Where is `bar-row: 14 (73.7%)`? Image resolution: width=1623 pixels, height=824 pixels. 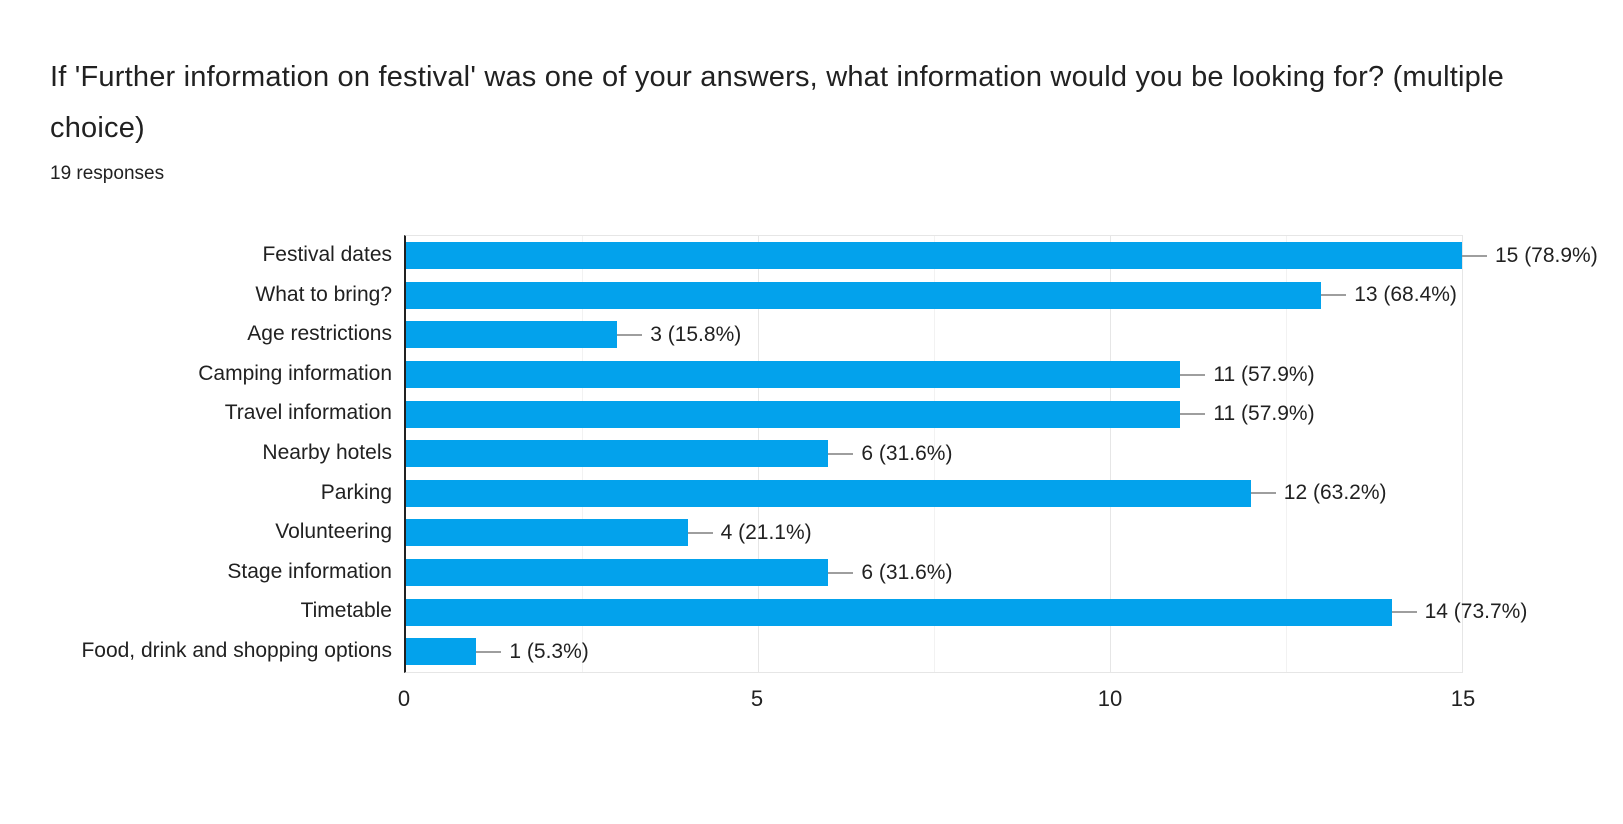
bar-row: 14 (73.7%) is located at coordinates (966, 612).